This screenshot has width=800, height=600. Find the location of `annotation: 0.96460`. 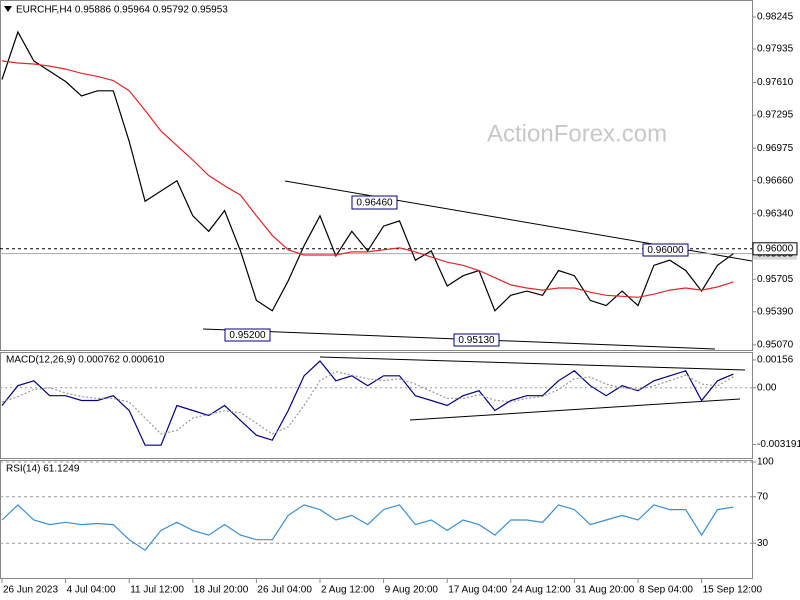

annotation: 0.96460 is located at coordinates (374, 203).